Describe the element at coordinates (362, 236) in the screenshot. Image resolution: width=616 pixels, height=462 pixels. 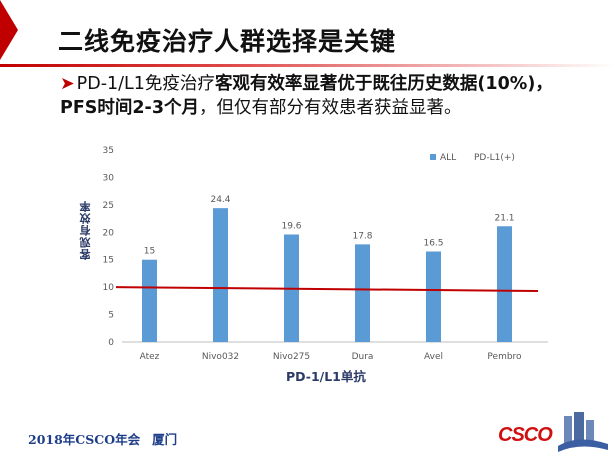
I see `bar-data-label: 17.8` at that location.